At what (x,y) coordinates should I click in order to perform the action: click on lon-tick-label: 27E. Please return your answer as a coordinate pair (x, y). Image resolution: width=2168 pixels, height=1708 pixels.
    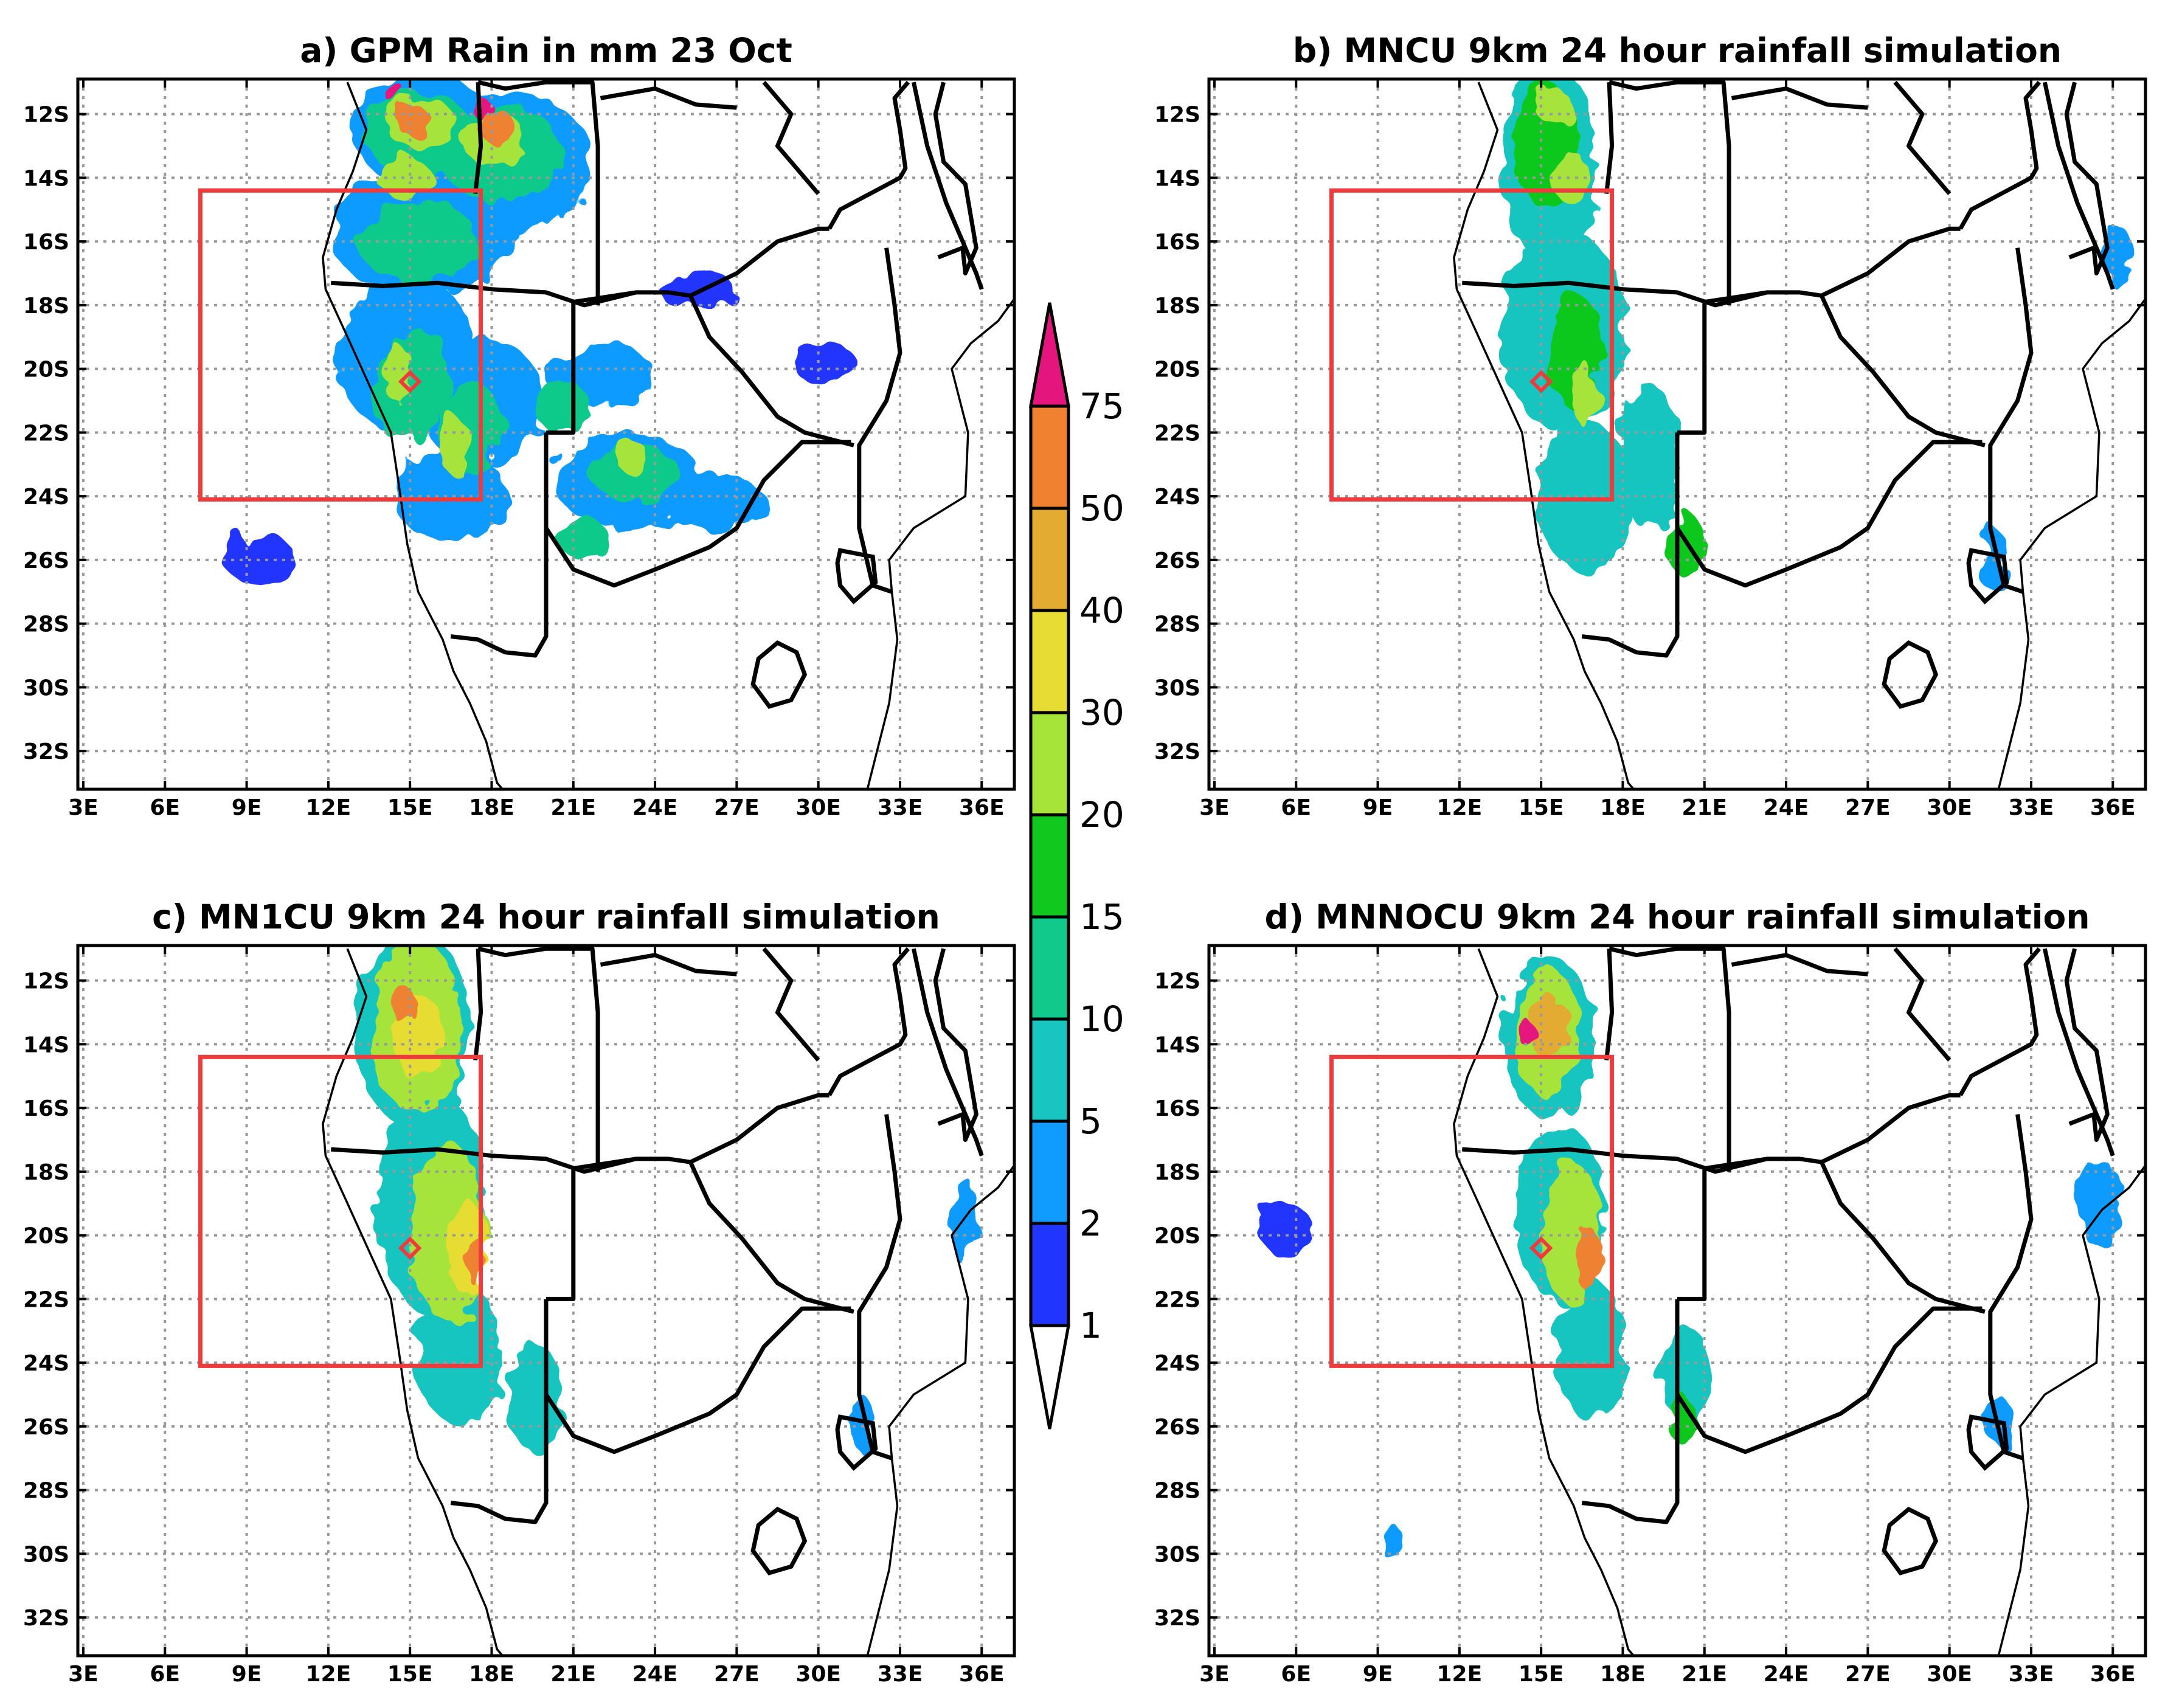
    Looking at the image, I should click on (737, 808).